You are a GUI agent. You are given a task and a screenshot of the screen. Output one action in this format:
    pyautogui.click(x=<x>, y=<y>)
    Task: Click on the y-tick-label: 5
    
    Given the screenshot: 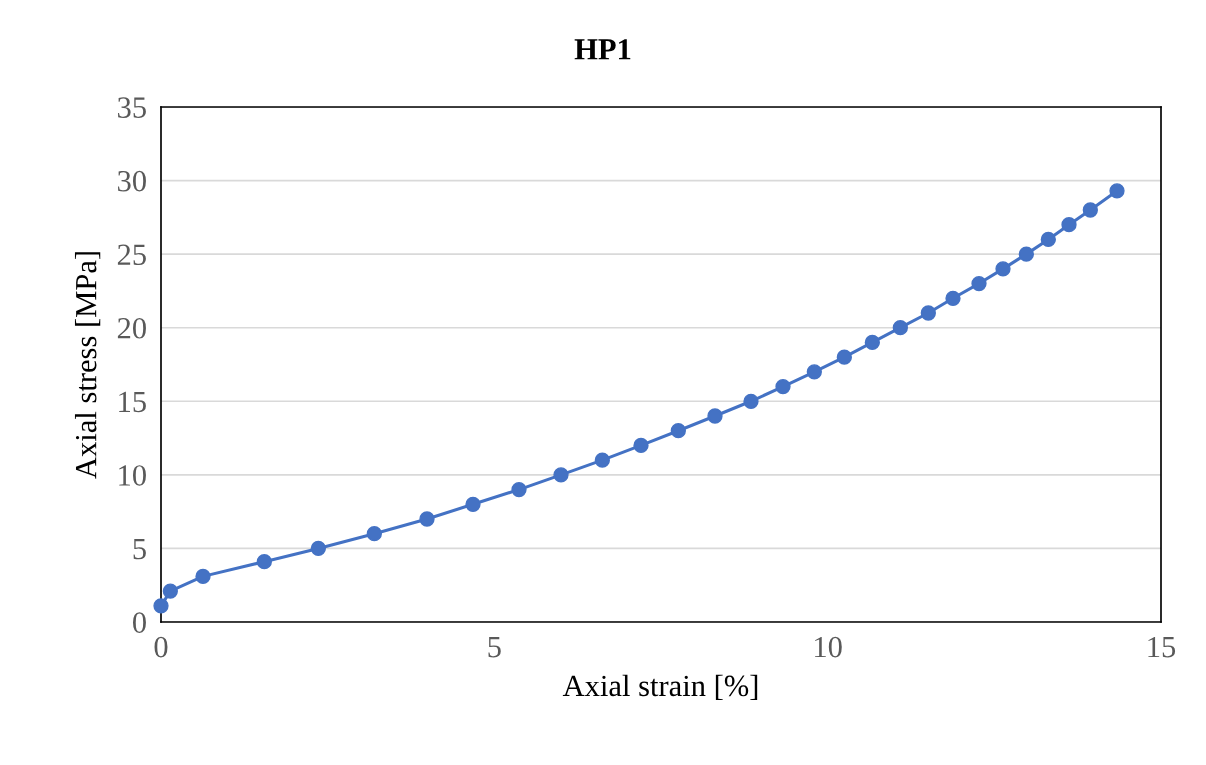 What is the action you would take?
    pyautogui.click(x=139, y=549)
    